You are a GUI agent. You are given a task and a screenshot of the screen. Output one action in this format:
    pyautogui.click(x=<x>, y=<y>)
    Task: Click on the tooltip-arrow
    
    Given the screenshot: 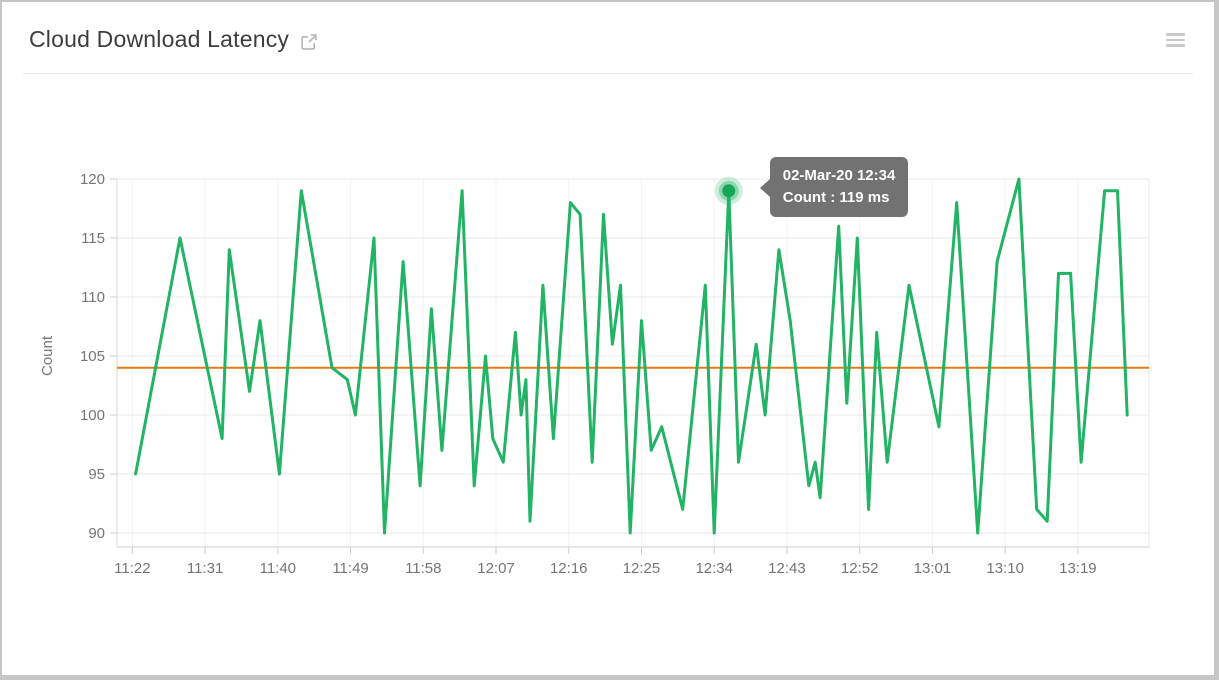 What is the action you would take?
    pyautogui.click(x=764, y=187)
    